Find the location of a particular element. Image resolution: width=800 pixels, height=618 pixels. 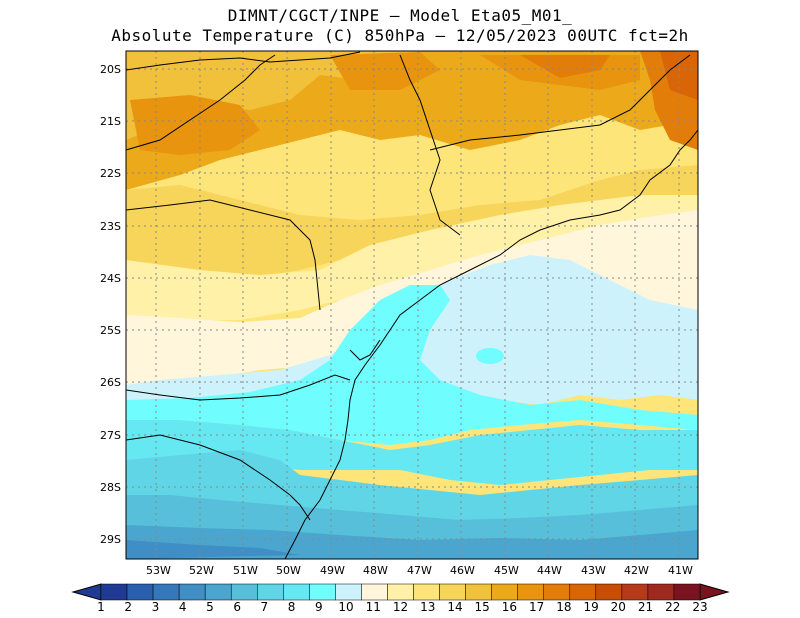

lon-tick: 46W is located at coordinates (462, 570).